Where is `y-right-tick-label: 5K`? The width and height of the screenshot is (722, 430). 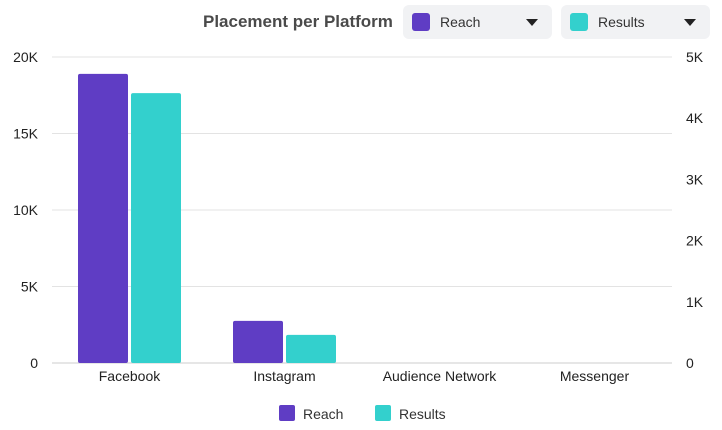 y-right-tick-label: 5K is located at coordinates (695, 57).